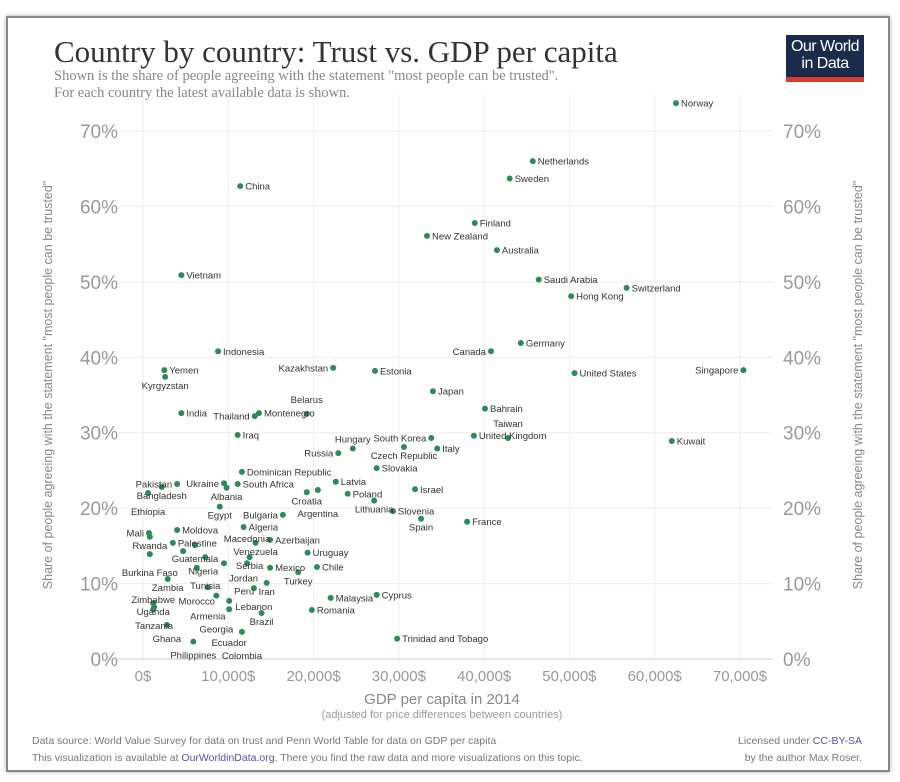 The height and width of the screenshot is (782, 900). I want to click on point-label: Palestine, so click(197, 543).